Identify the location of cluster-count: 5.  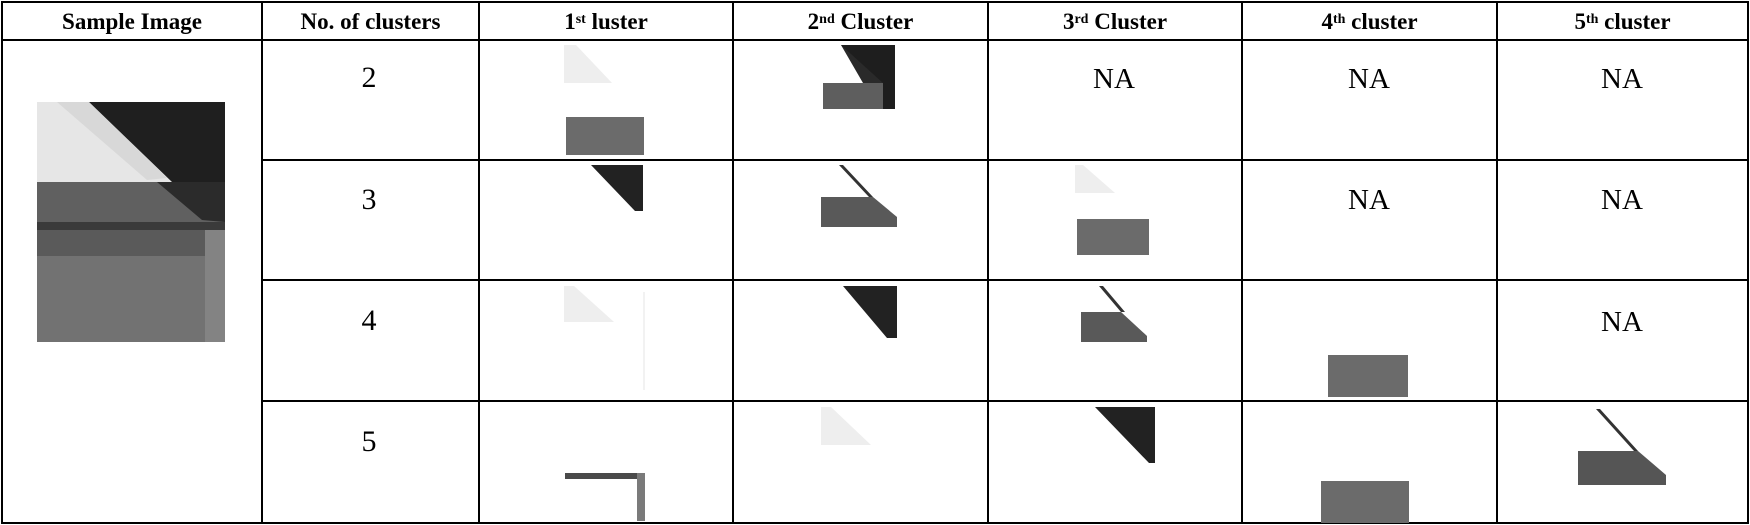
(369, 441).